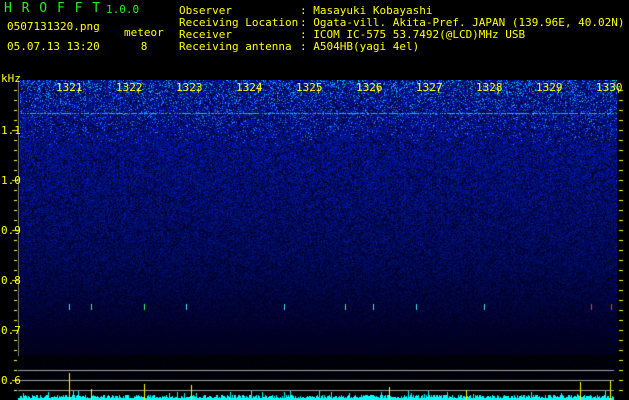 Image resolution: width=629 pixels, height=400 pixels. What do you see at coordinates (129, 87) in the screenshot?
I see `time-tick-label: 1322` at bounding box center [129, 87].